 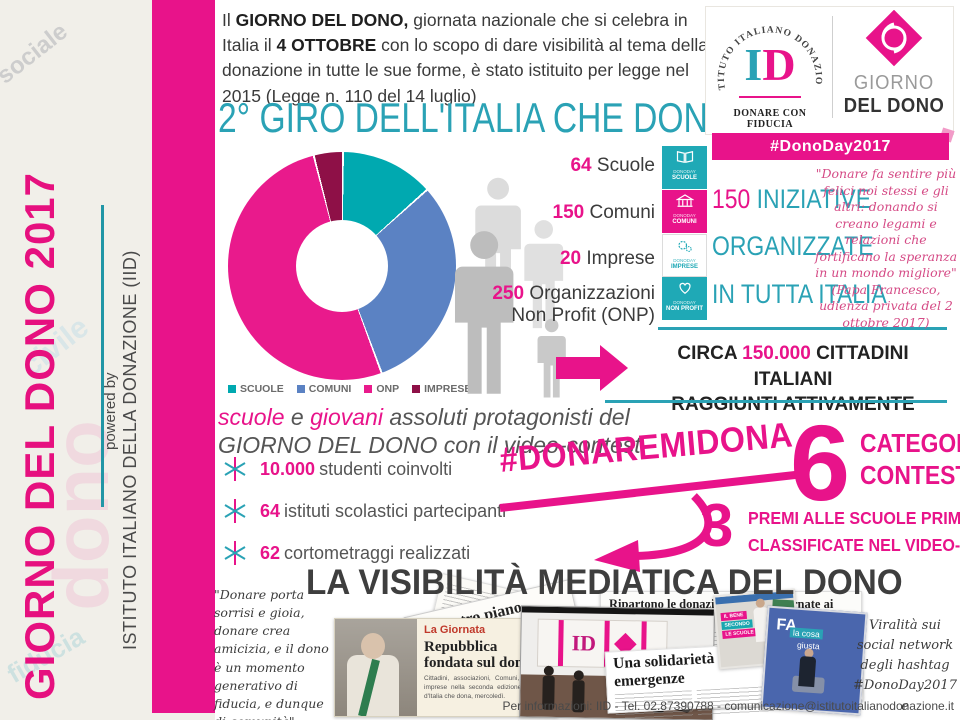 I want to click on stat-label: Imprese, so click(x=620, y=258).